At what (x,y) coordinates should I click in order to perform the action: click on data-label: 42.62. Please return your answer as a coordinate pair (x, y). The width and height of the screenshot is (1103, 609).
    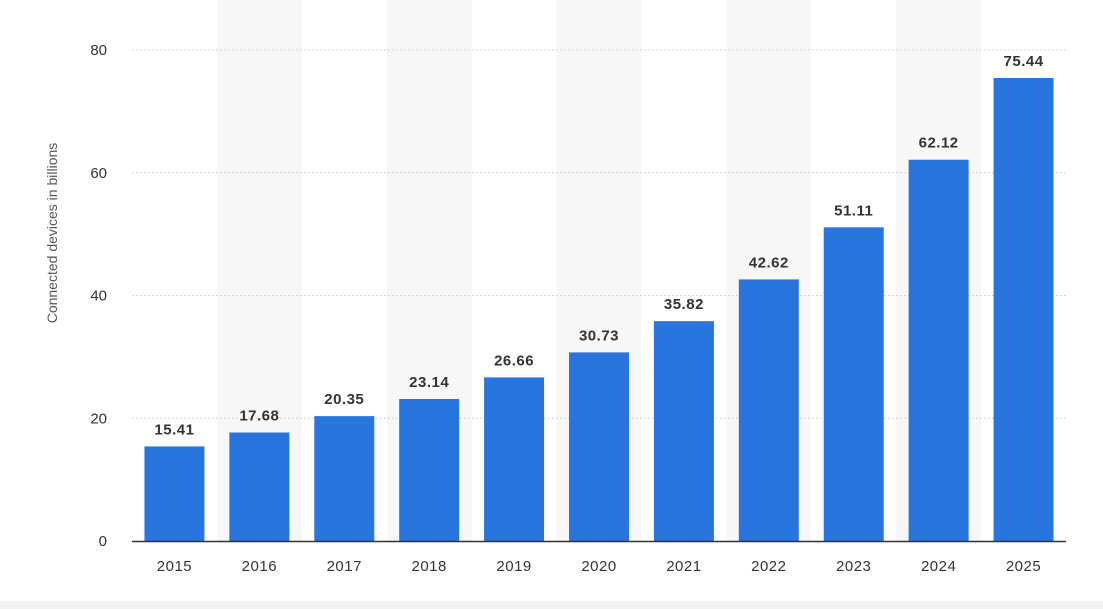
    Looking at the image, I should click on (769, 262).